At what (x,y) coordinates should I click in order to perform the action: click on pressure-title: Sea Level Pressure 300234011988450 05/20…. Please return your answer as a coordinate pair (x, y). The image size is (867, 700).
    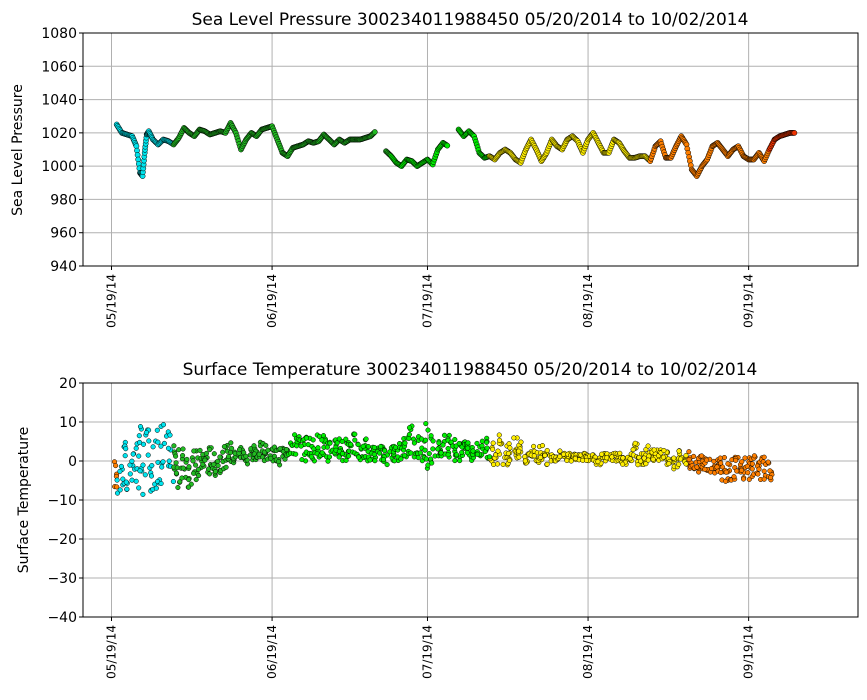
    Looking at the image, I should click on (470, 20).